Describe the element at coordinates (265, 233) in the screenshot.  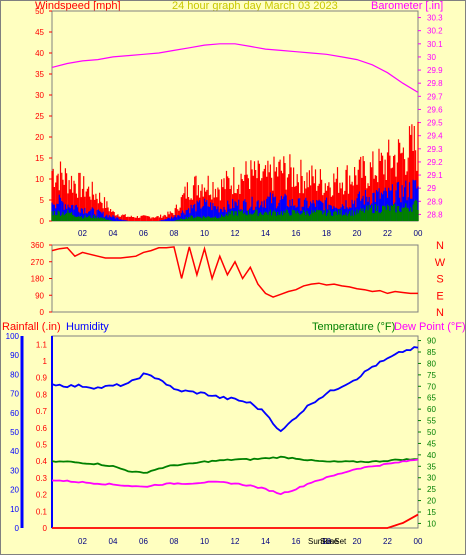
I see `wind-x-tick-label: 14` at that location.